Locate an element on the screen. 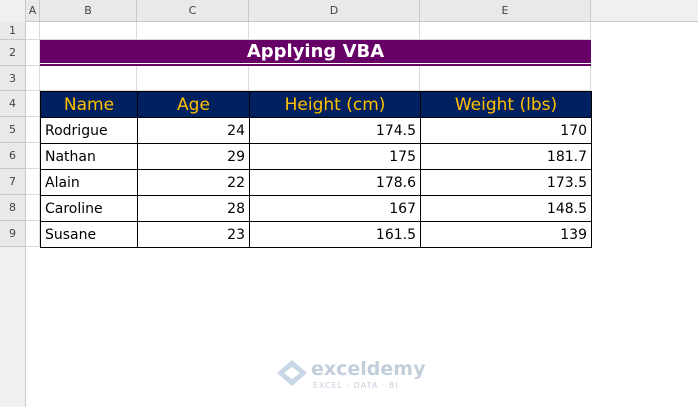 The width and height of the screenshot is (698, 407). row-header: 1 is located at coordinates (13, 31).